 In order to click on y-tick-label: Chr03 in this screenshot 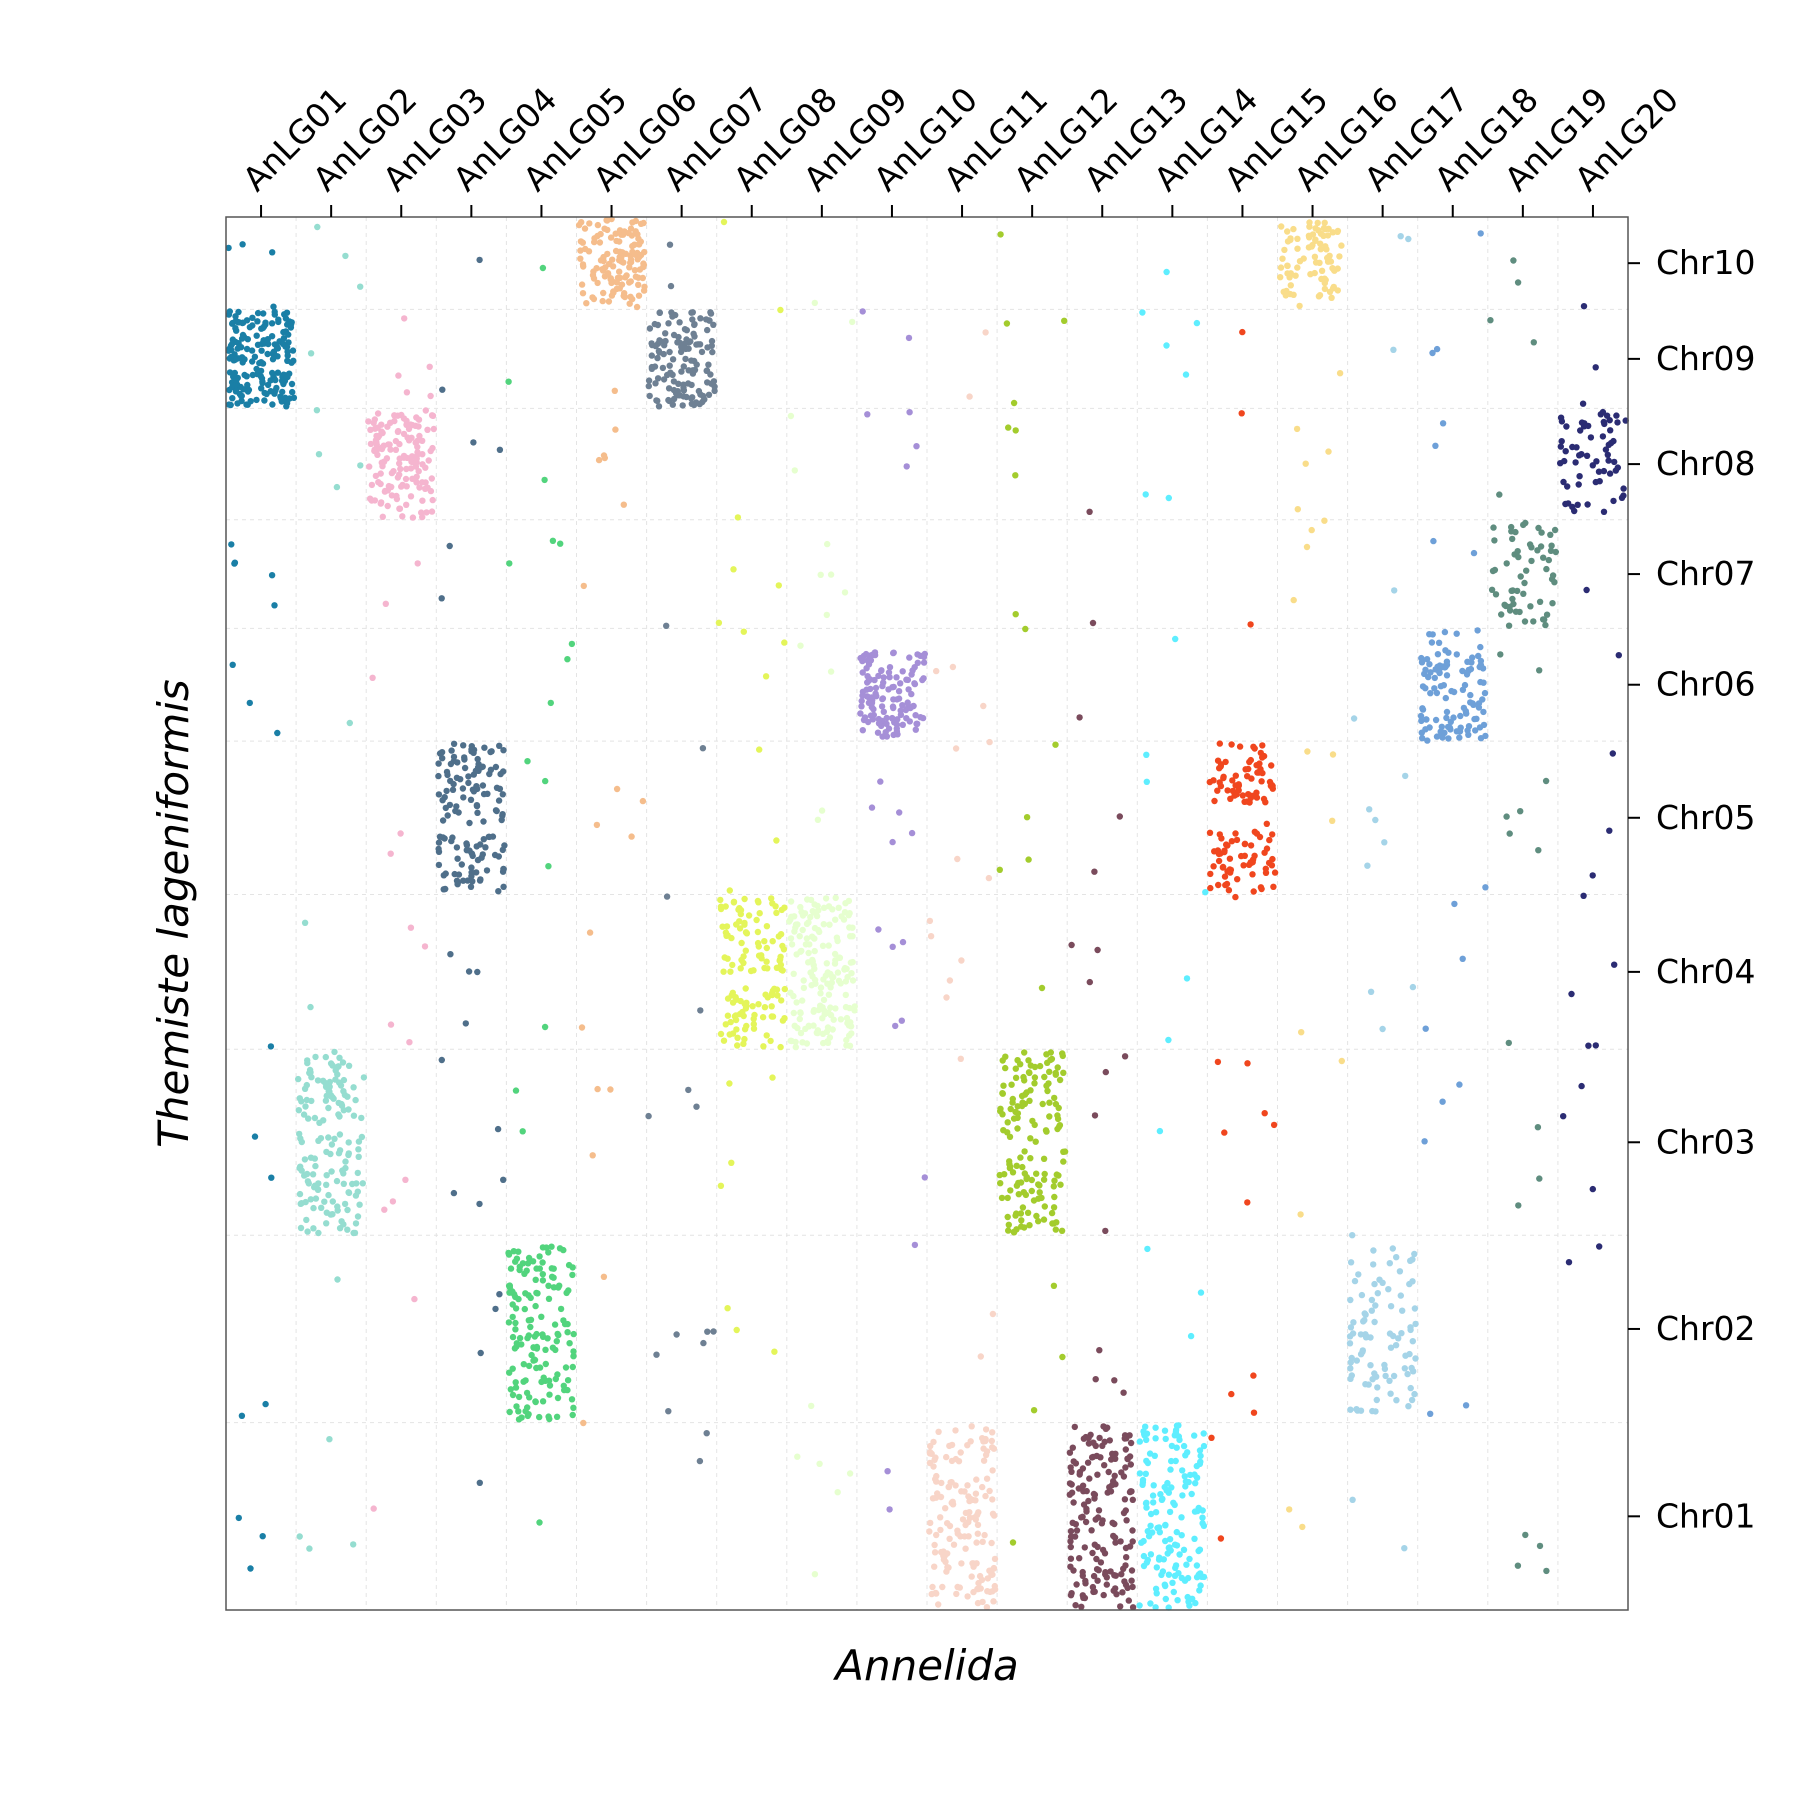, I will do `click(1706, 1141)`.